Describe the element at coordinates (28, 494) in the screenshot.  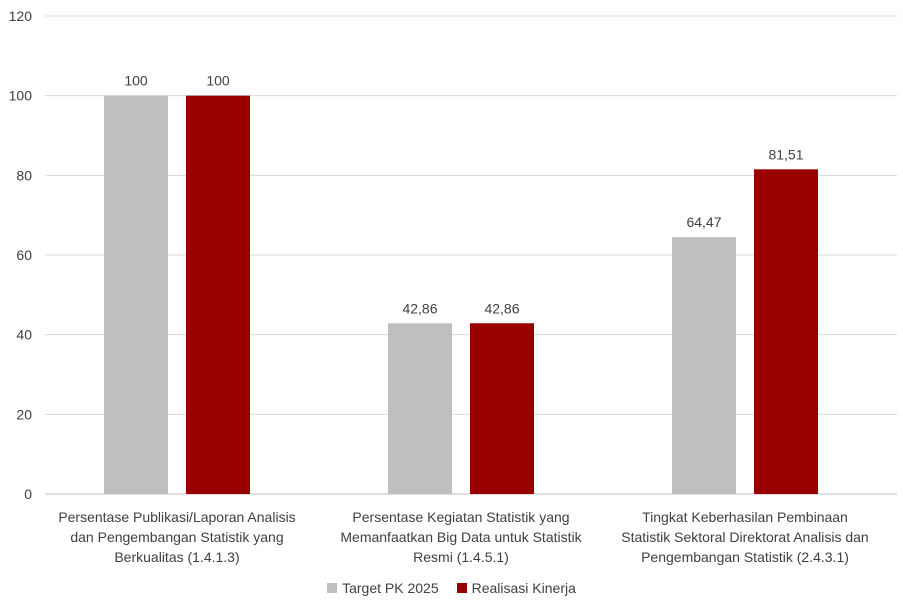
I see `y-tick-label: 0` at that location.